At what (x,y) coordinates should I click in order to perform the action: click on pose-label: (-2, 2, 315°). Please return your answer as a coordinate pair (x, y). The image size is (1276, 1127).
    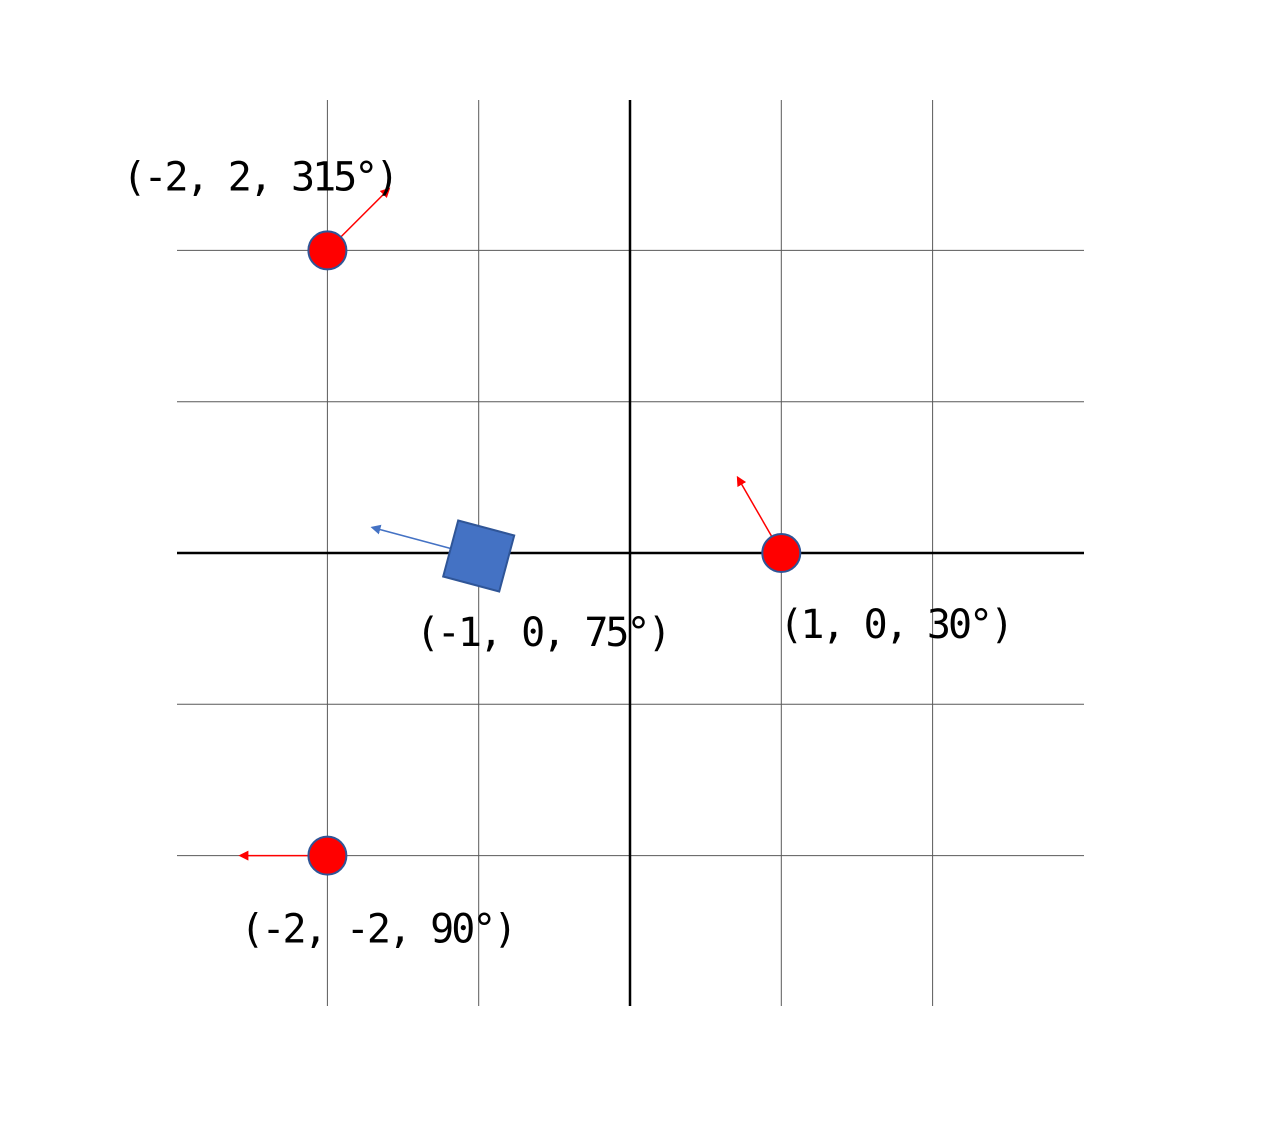
    Looking at the image, I should click on (259, 177).